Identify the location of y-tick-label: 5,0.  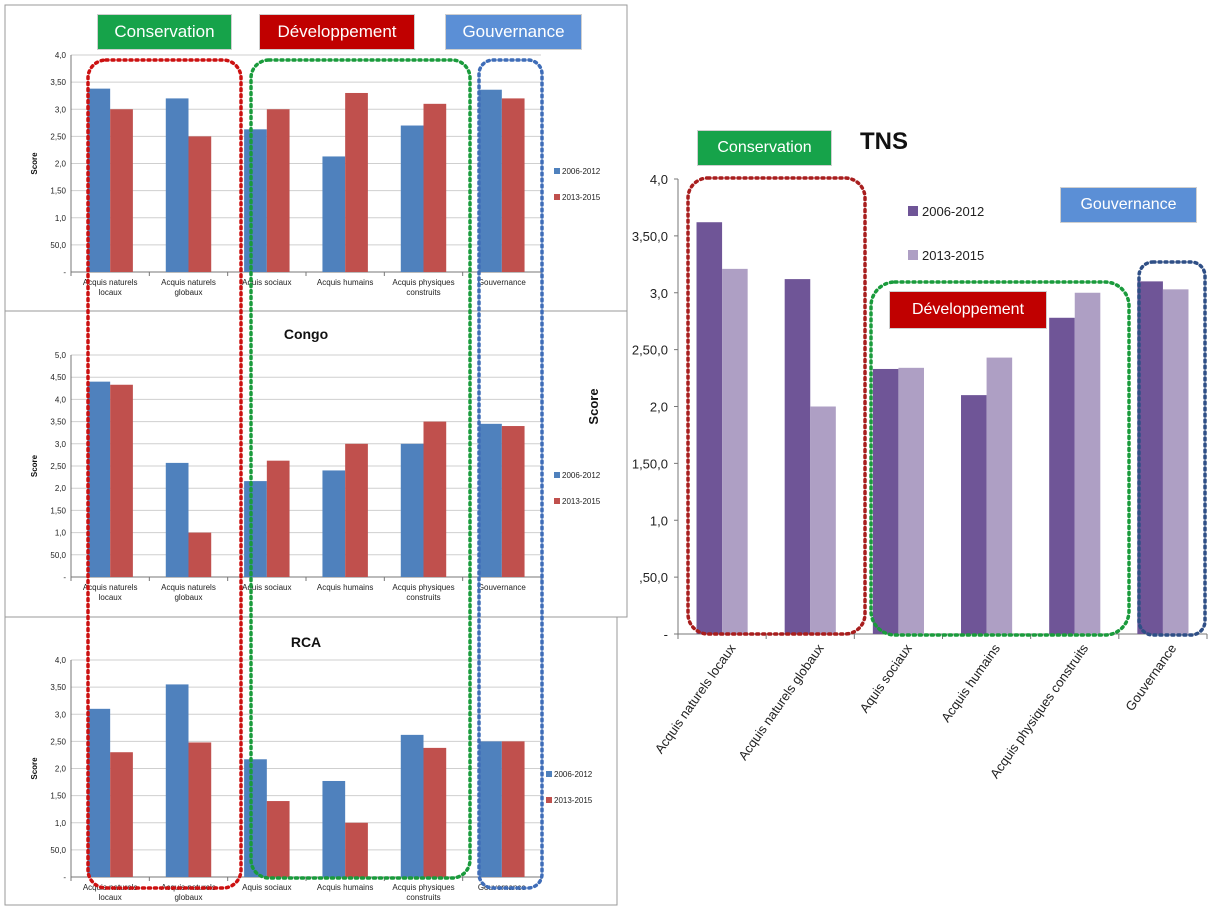
(61, 355).